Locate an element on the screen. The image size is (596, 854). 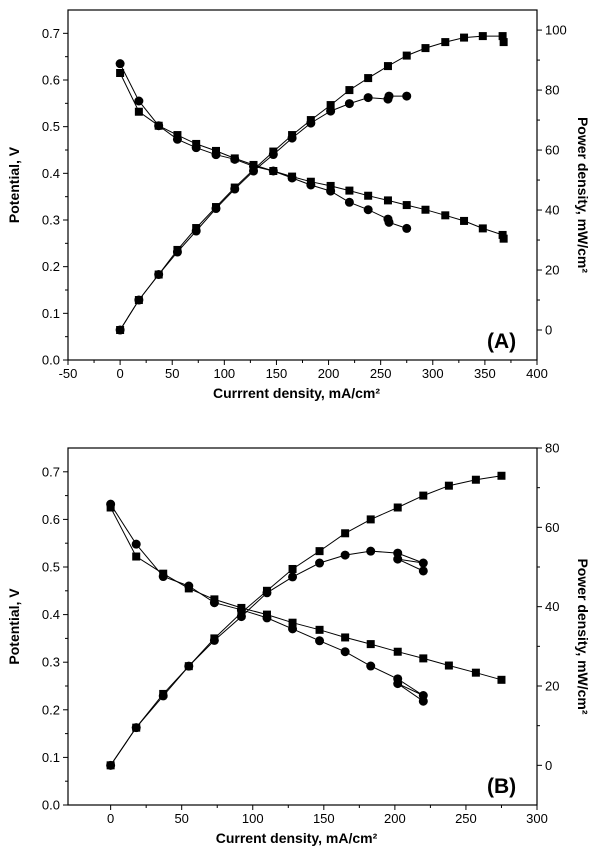
y-right-tick-label: 20 is located at coordinates (552, 270).